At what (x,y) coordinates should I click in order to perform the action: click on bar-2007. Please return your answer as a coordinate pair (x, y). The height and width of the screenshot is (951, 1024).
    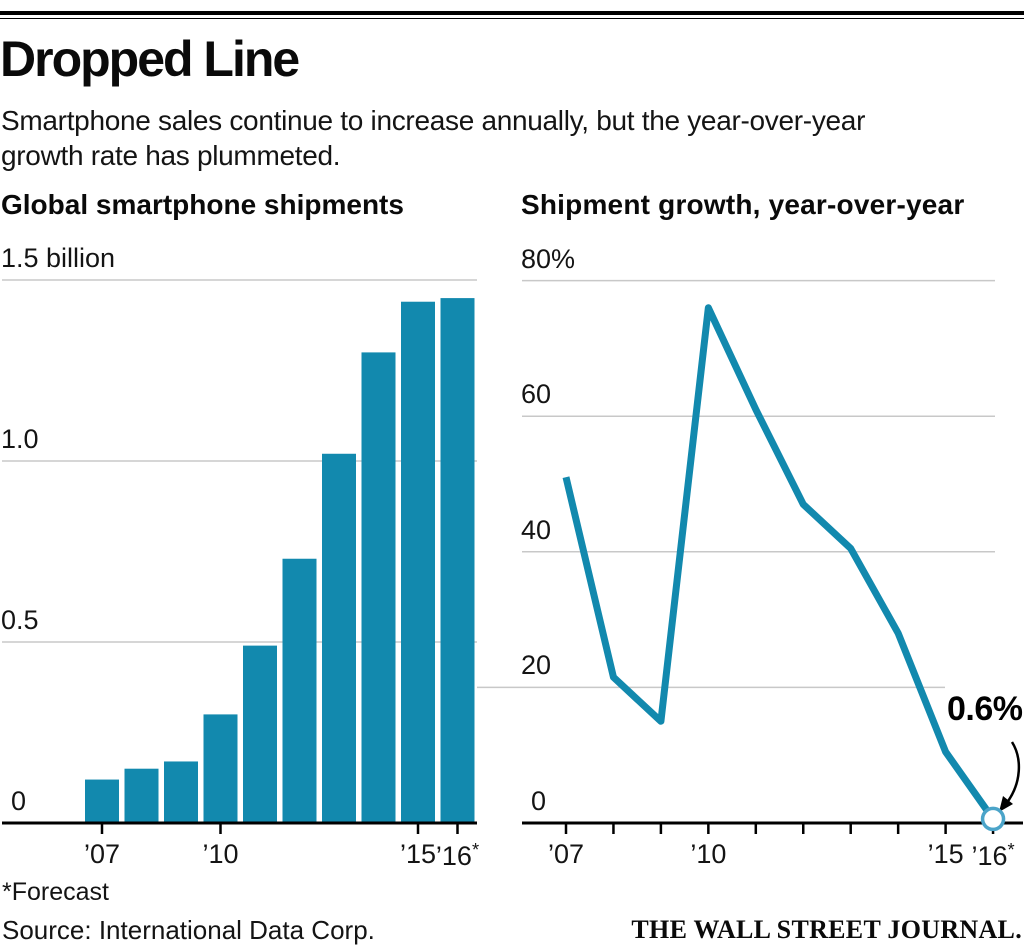
    Looking at the image, I should click on (102, 801).